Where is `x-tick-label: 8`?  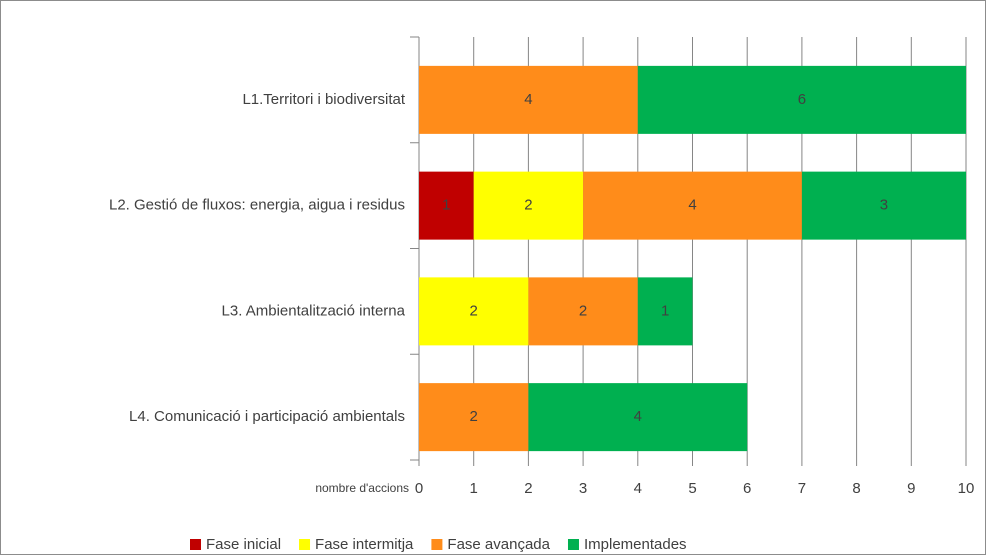 x-tick-label: 8 is located at coordinates (856, 488).